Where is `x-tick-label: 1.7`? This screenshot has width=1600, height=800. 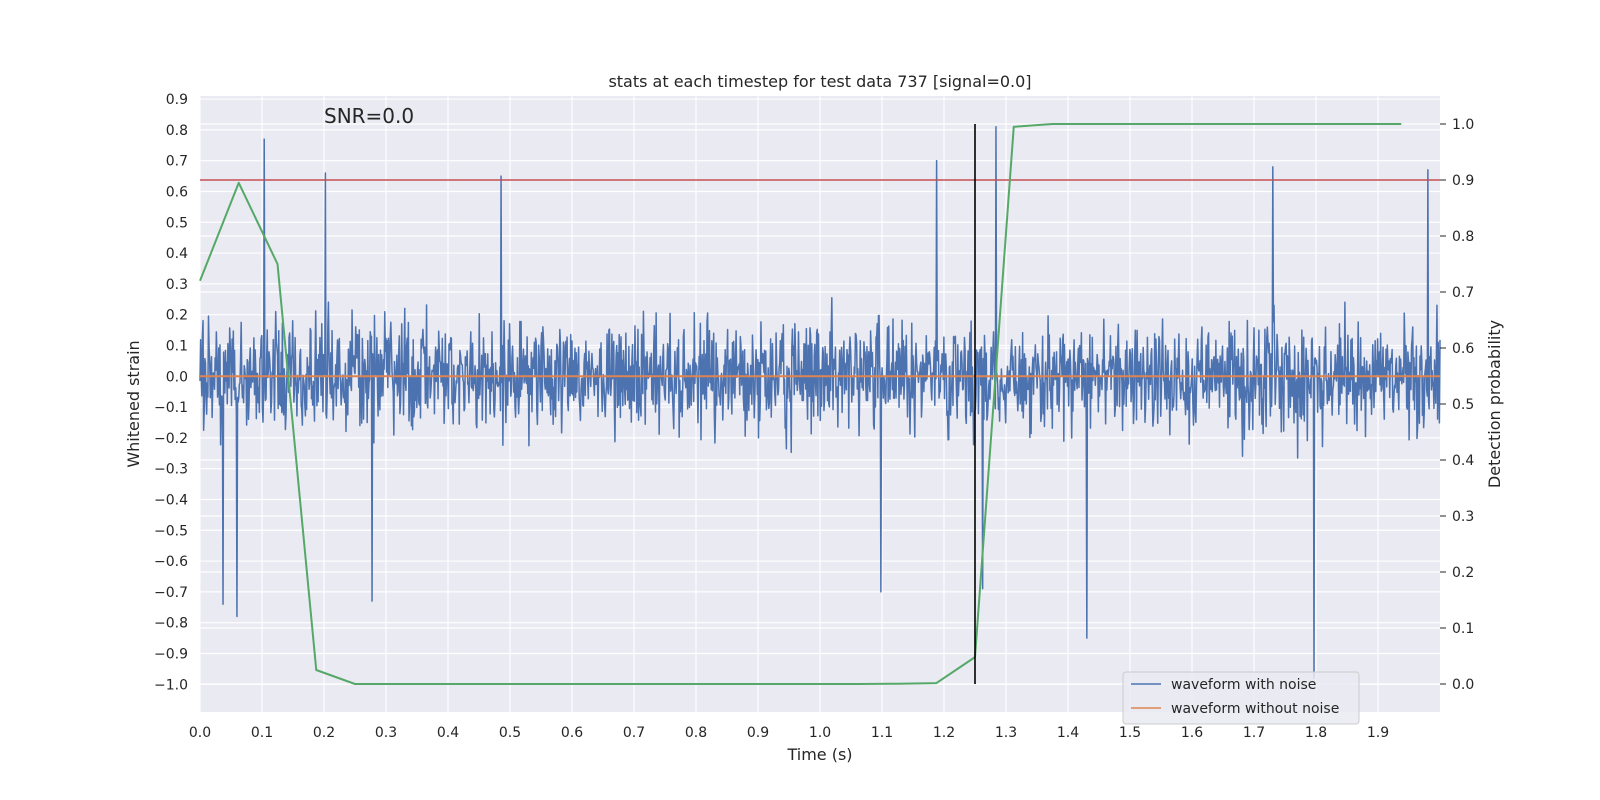 x-tick-label: 1.7 is located at coordinates (1254, 733).